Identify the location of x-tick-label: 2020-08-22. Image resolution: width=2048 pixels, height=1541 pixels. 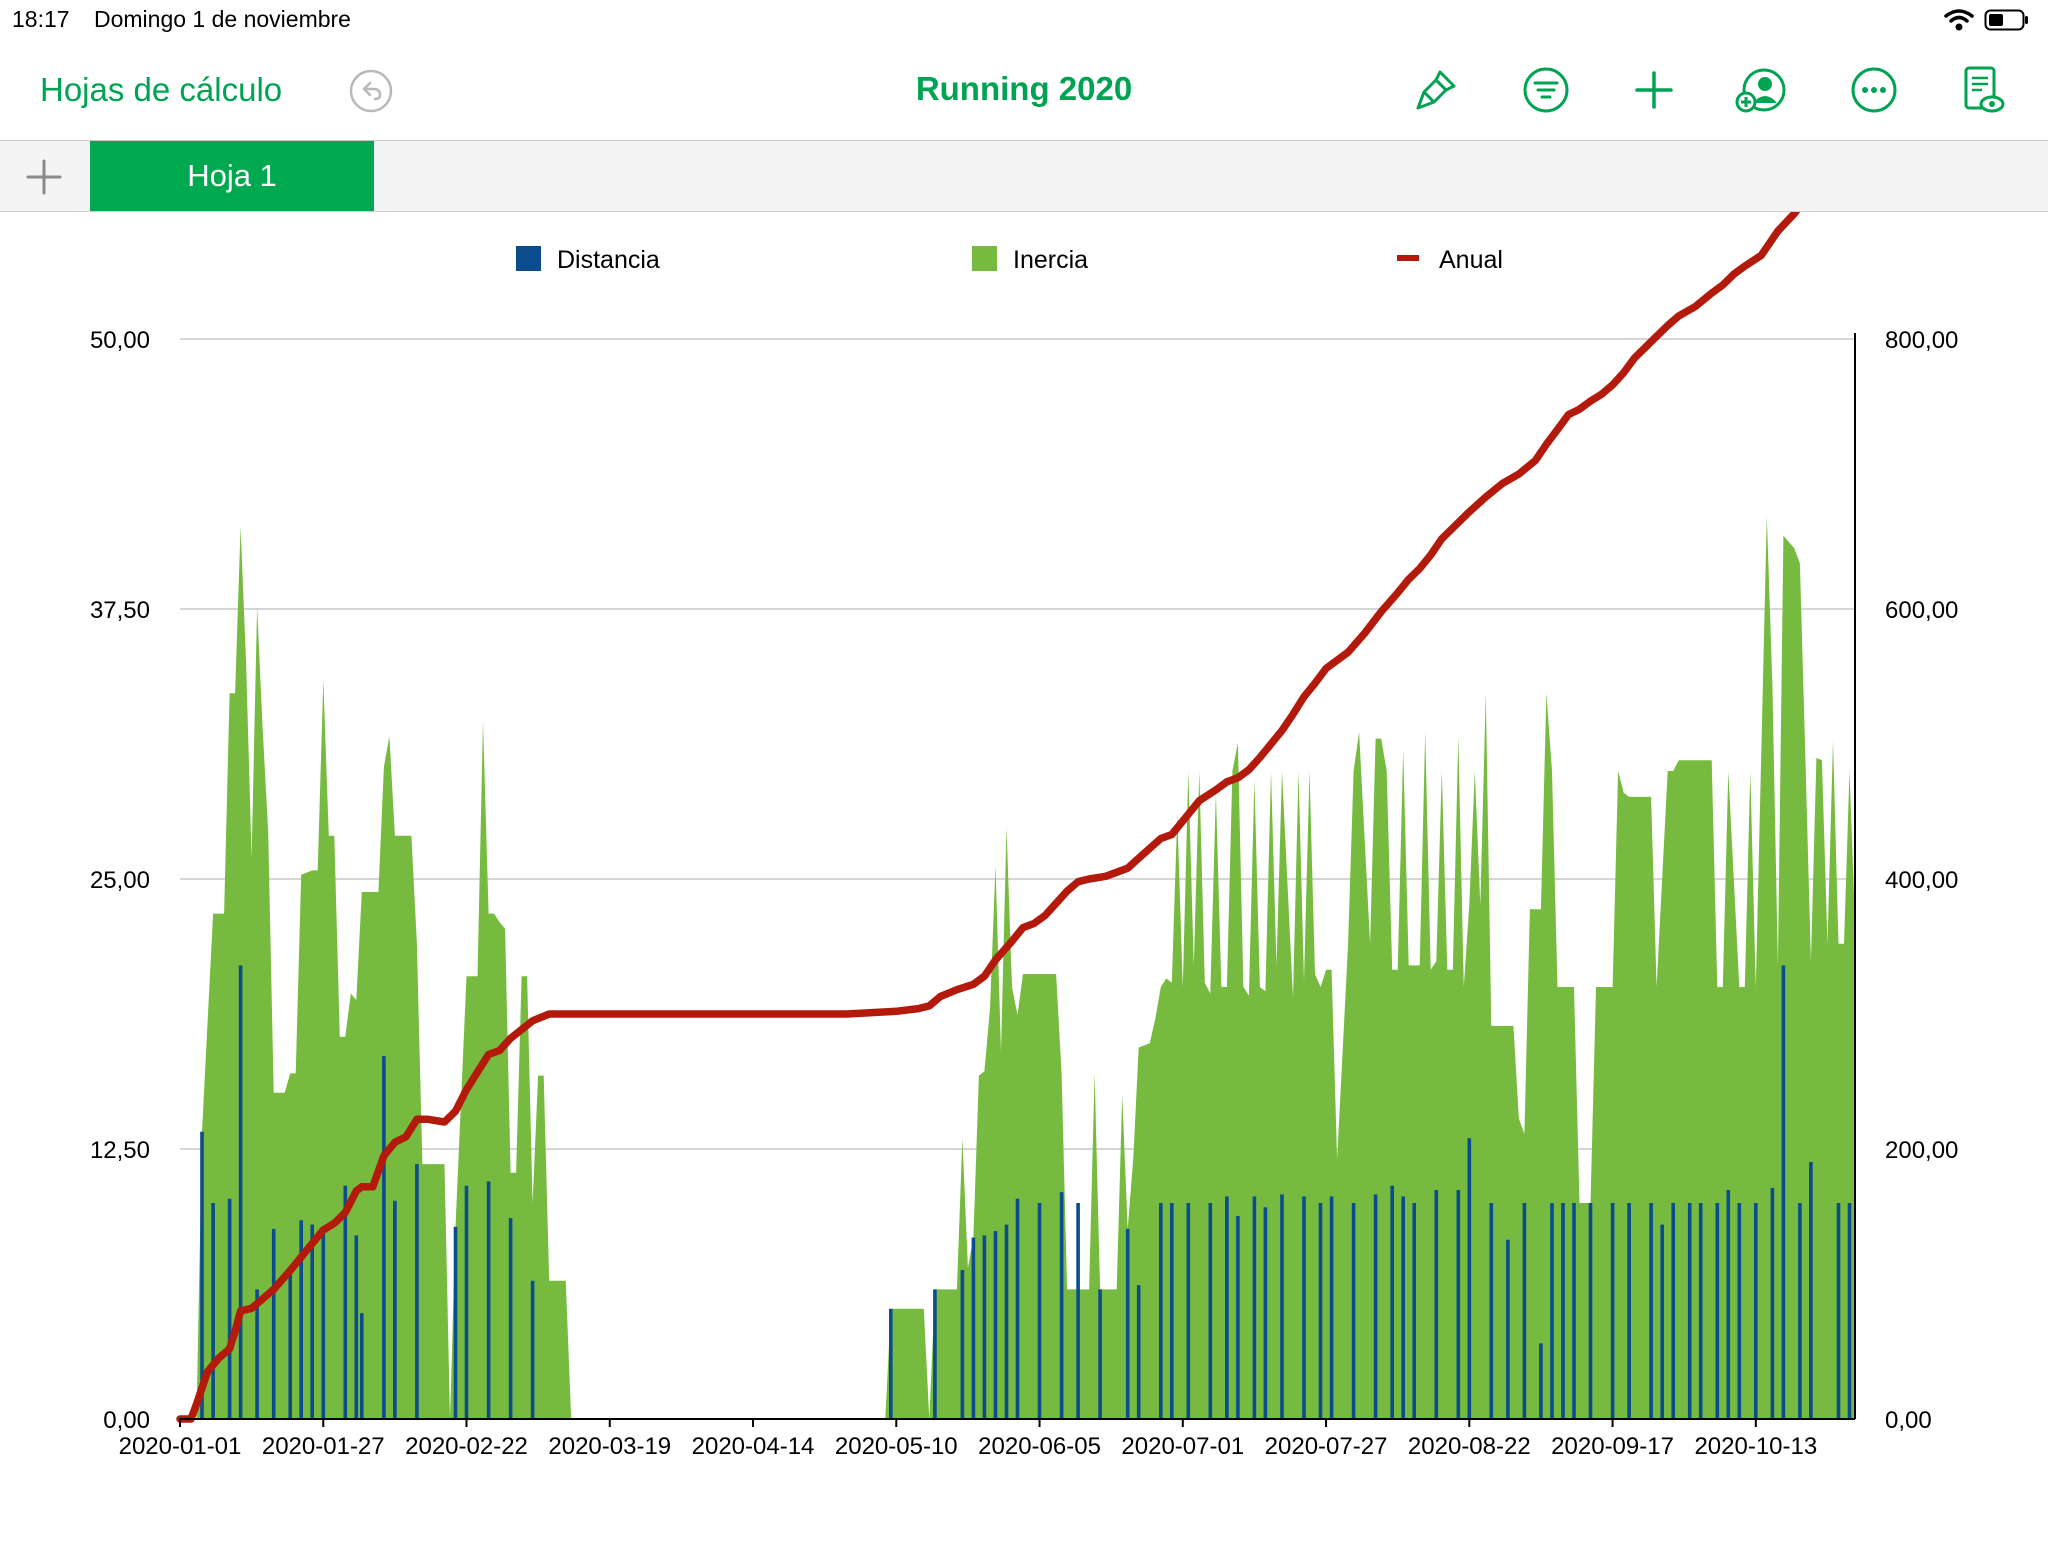
(1469, 1446).